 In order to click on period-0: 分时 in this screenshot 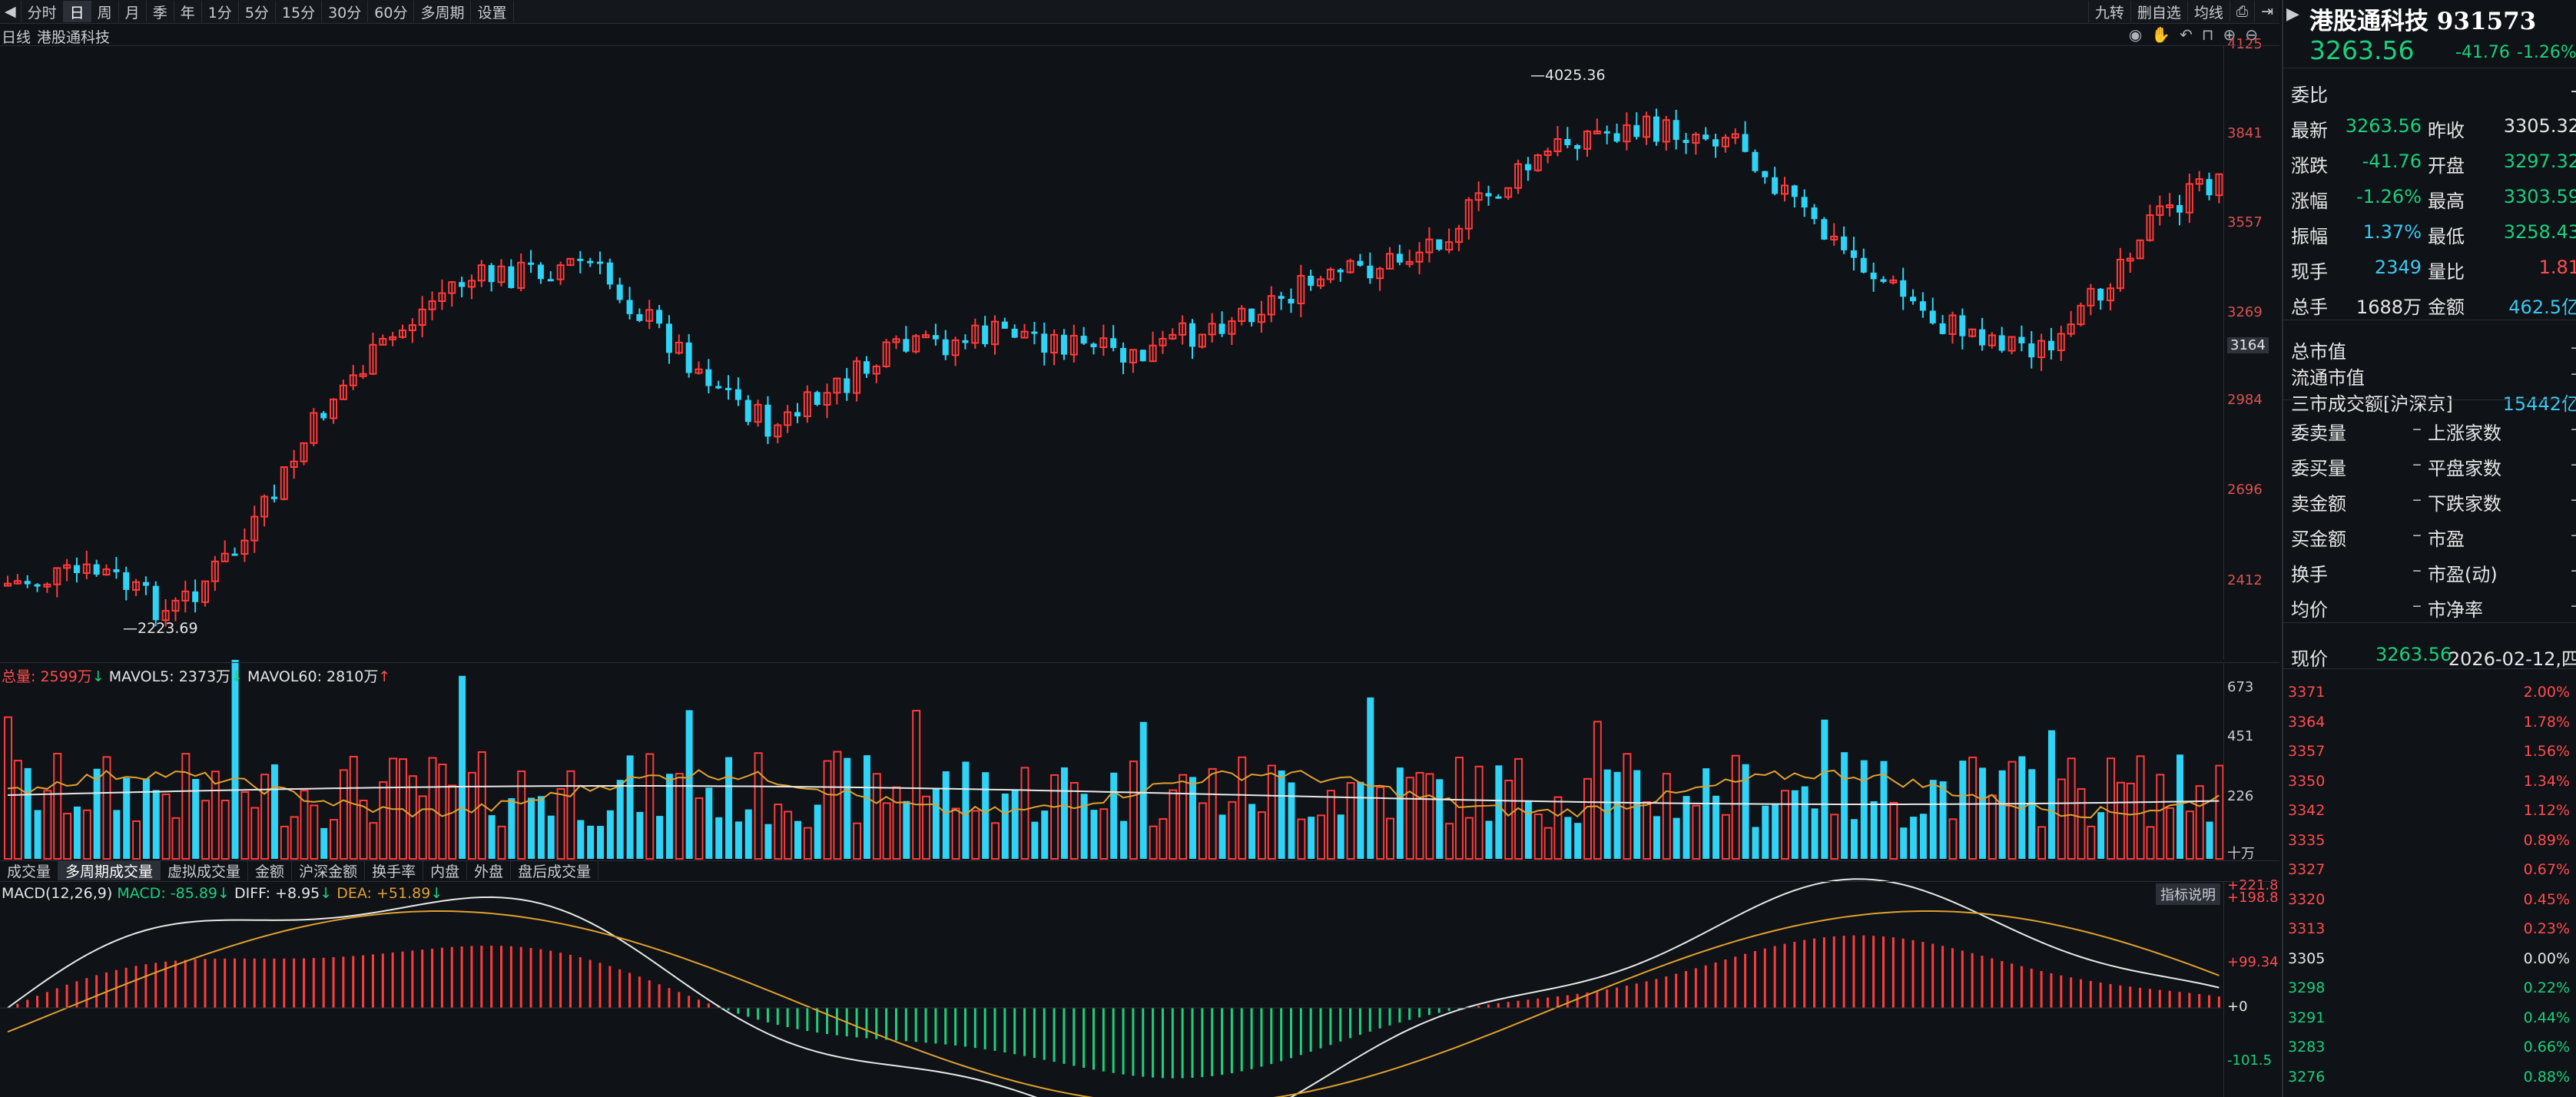, I will do `click(43, 12)`.